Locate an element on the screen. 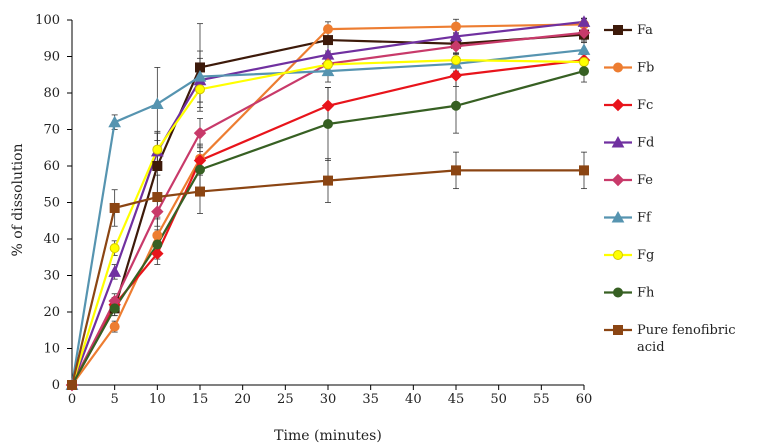 The height and width of the screenshot is (445, 772). legend-label: Pure fenofibric is located at coordinates (686, 330).